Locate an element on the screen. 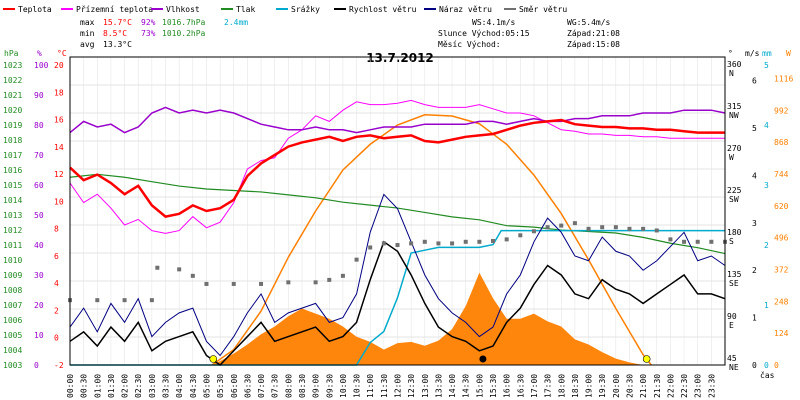  temp-tick: 6 is located at coordinates (56, 256).